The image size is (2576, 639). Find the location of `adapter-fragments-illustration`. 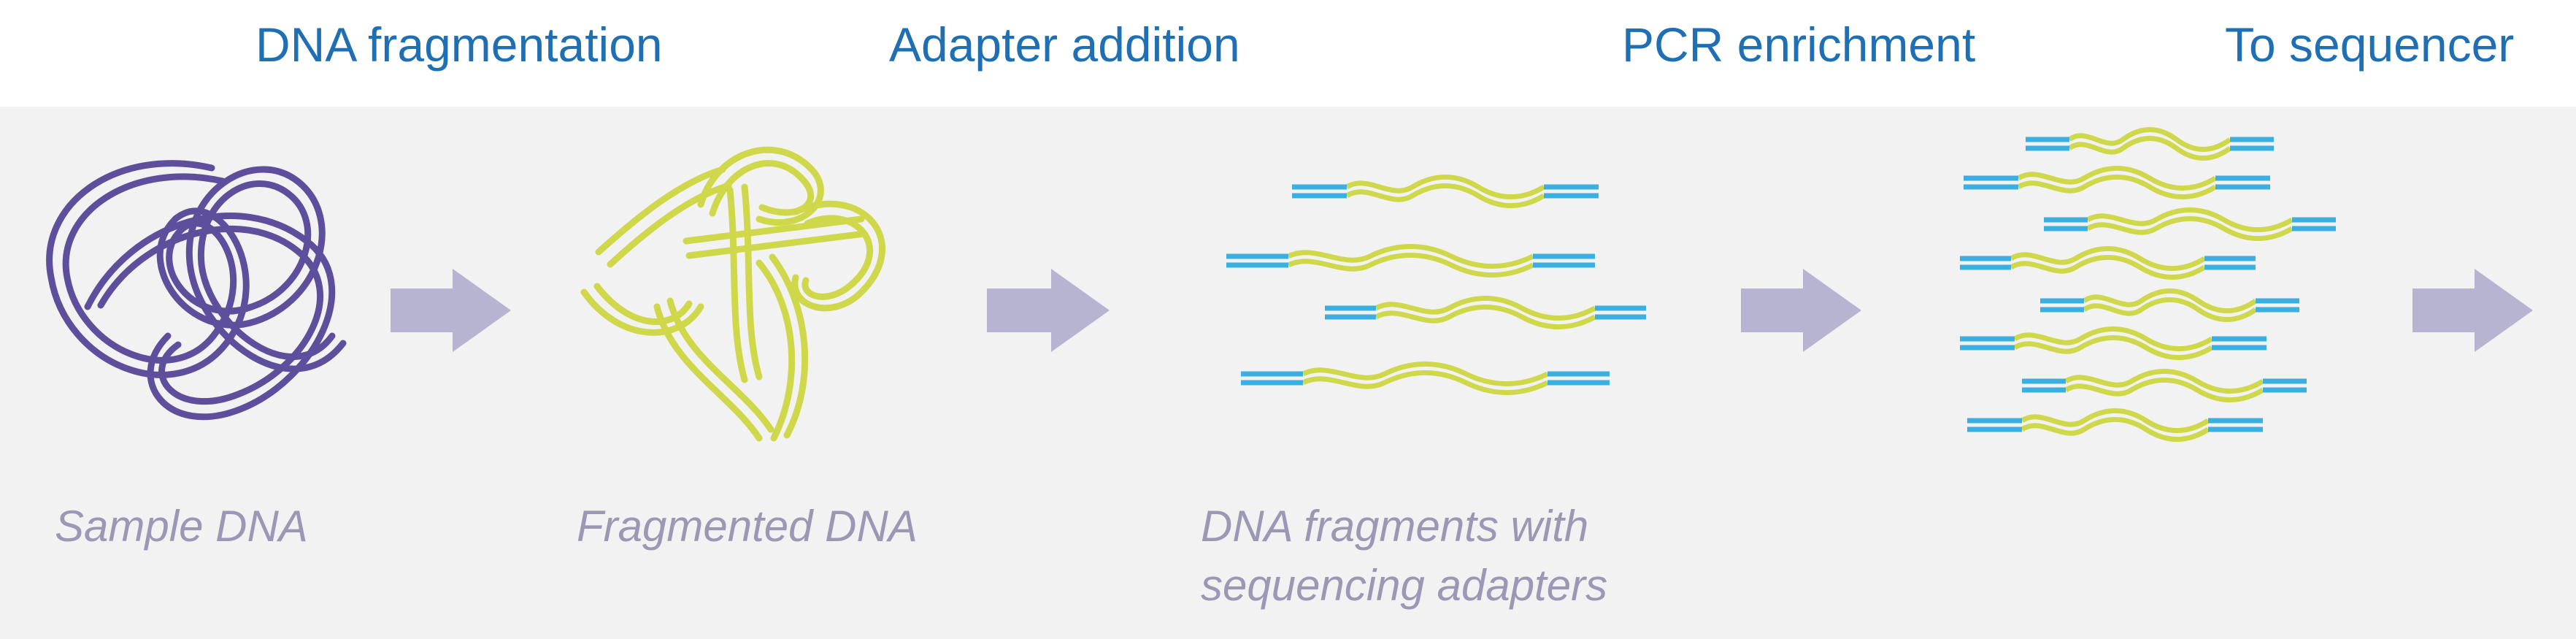

adapter-fragments-illustration is located at coordinates (1436, 285).